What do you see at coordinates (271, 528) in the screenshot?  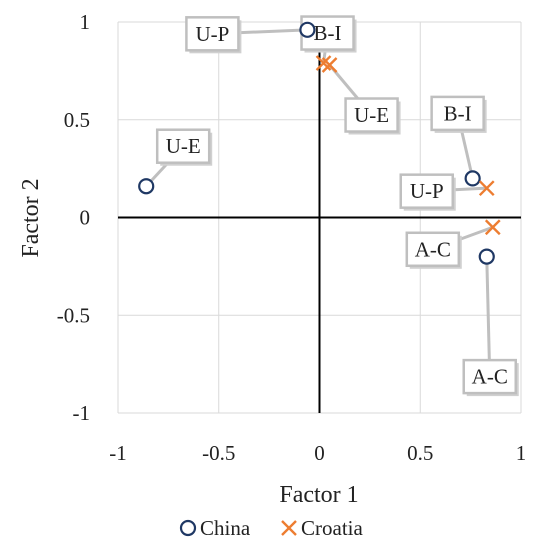 I see `legend: China Croatia` at bounding box center [271, 528].